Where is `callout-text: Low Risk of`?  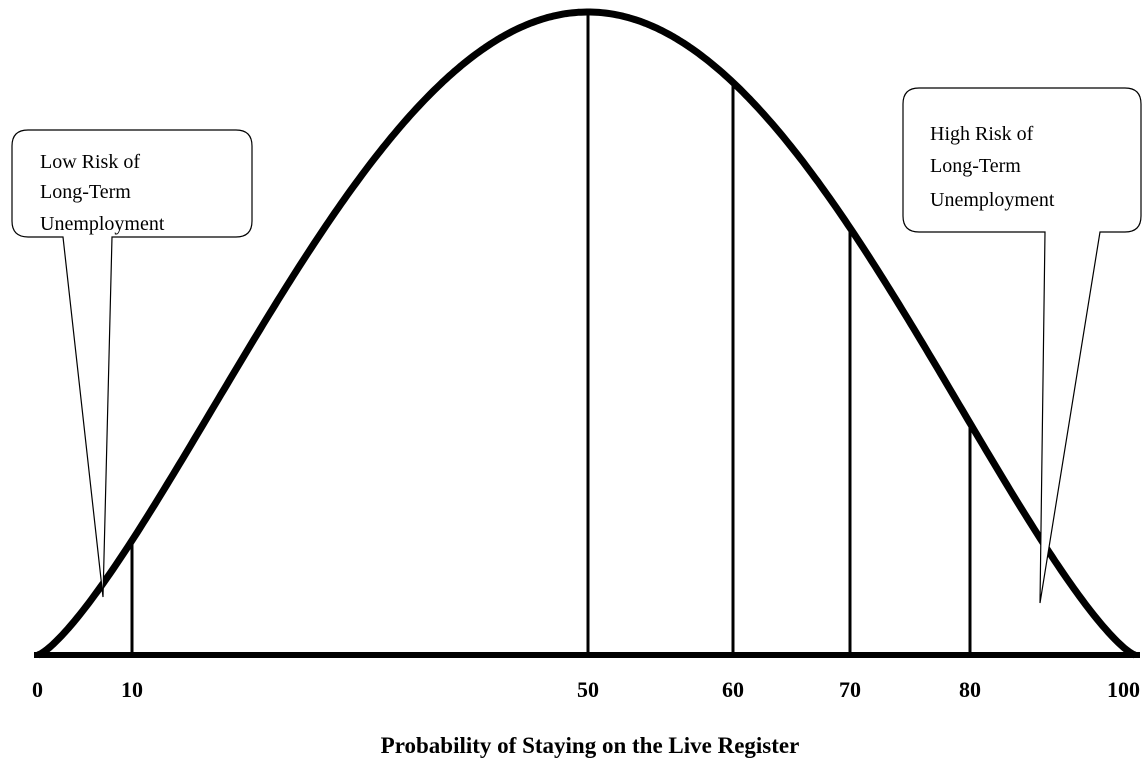
callout-text: Low Risk of is located at coordinates (90, 162).